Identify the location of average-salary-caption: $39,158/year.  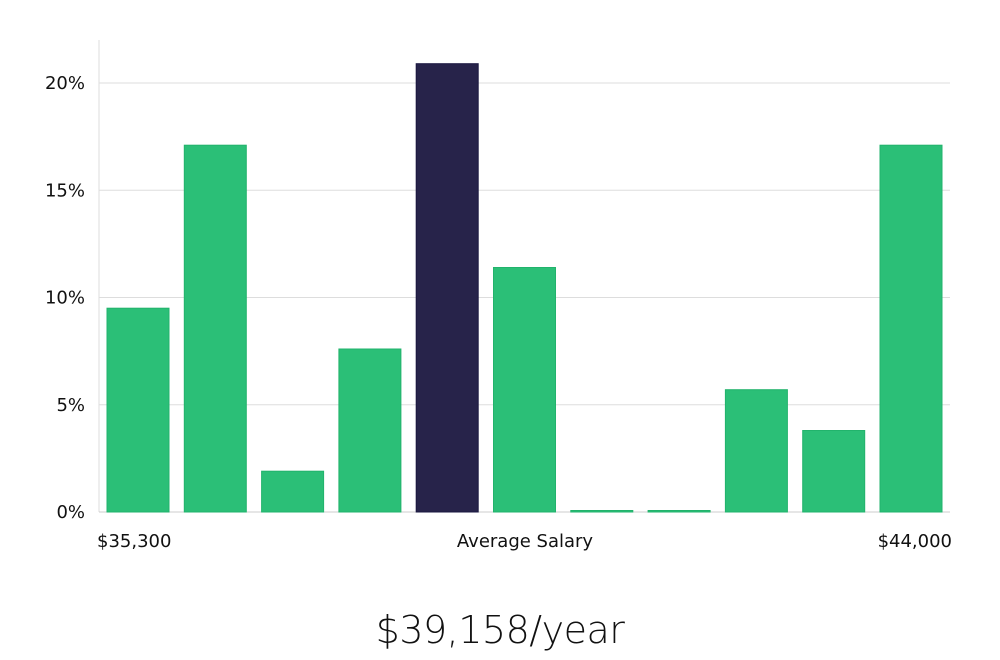
(500, 630).